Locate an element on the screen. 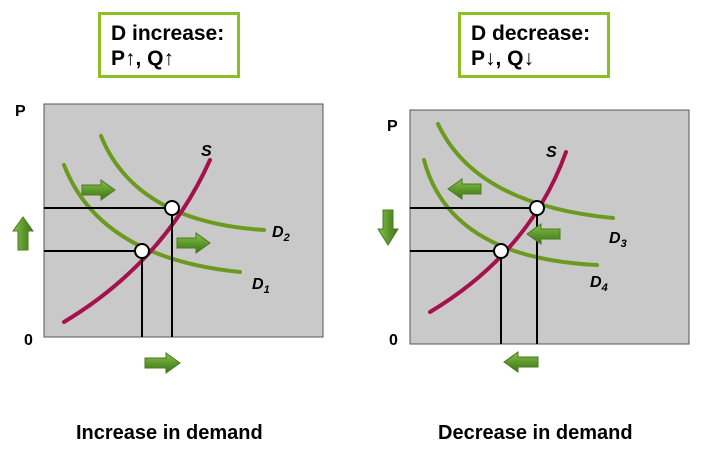  caption-decrease: Decrease in demand is located at coordinates (535, 433).